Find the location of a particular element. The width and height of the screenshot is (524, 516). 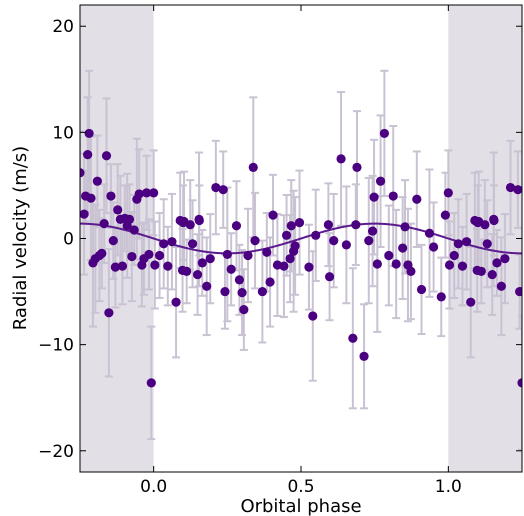

y-tick-label: −20 is located at coordinates (56, 452).